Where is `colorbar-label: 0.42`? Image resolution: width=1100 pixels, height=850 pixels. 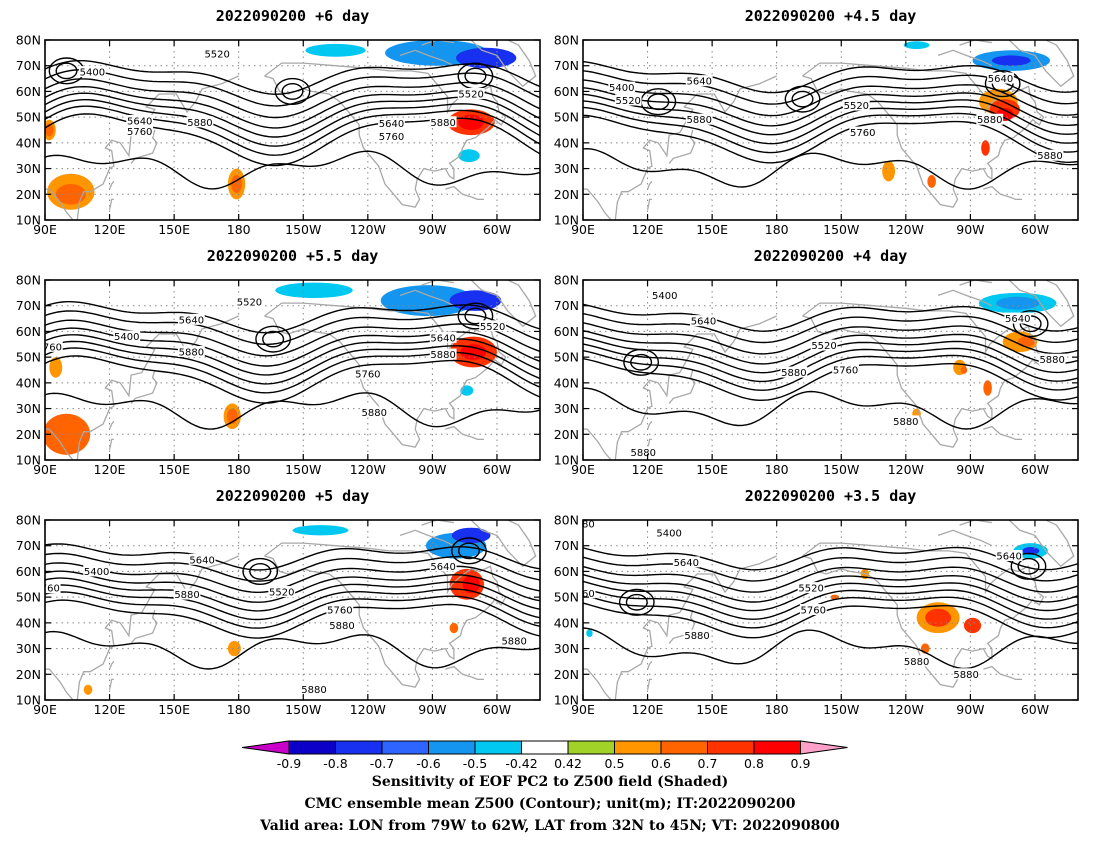
colorbar-label: 0.42 is located at coordinates (568, 763).